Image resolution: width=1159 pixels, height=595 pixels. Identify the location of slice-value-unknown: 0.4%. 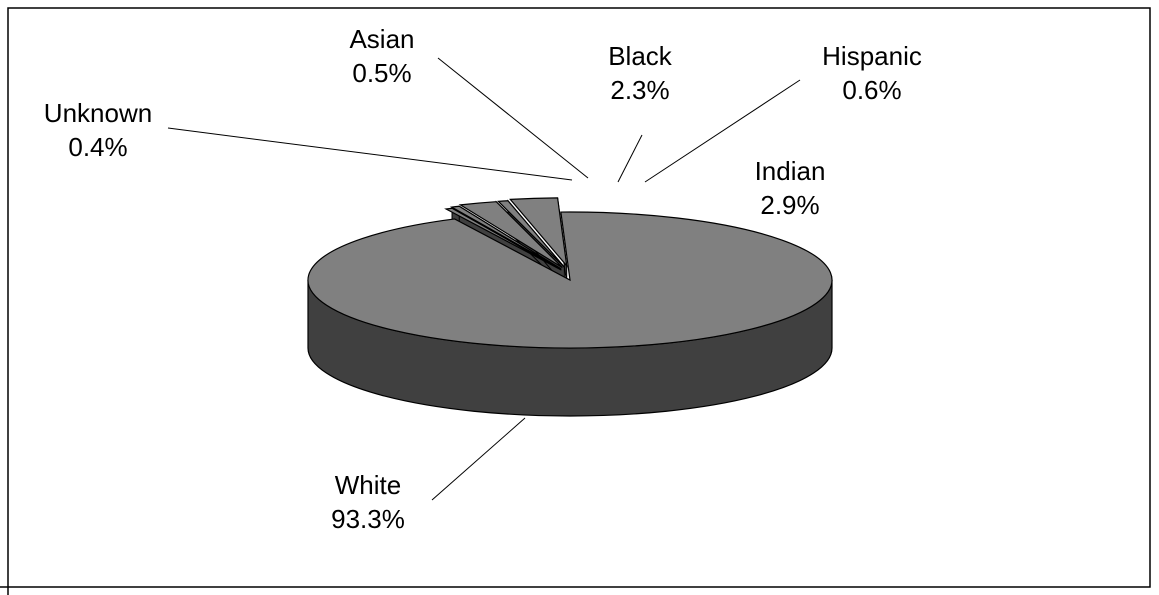
(97, 147).